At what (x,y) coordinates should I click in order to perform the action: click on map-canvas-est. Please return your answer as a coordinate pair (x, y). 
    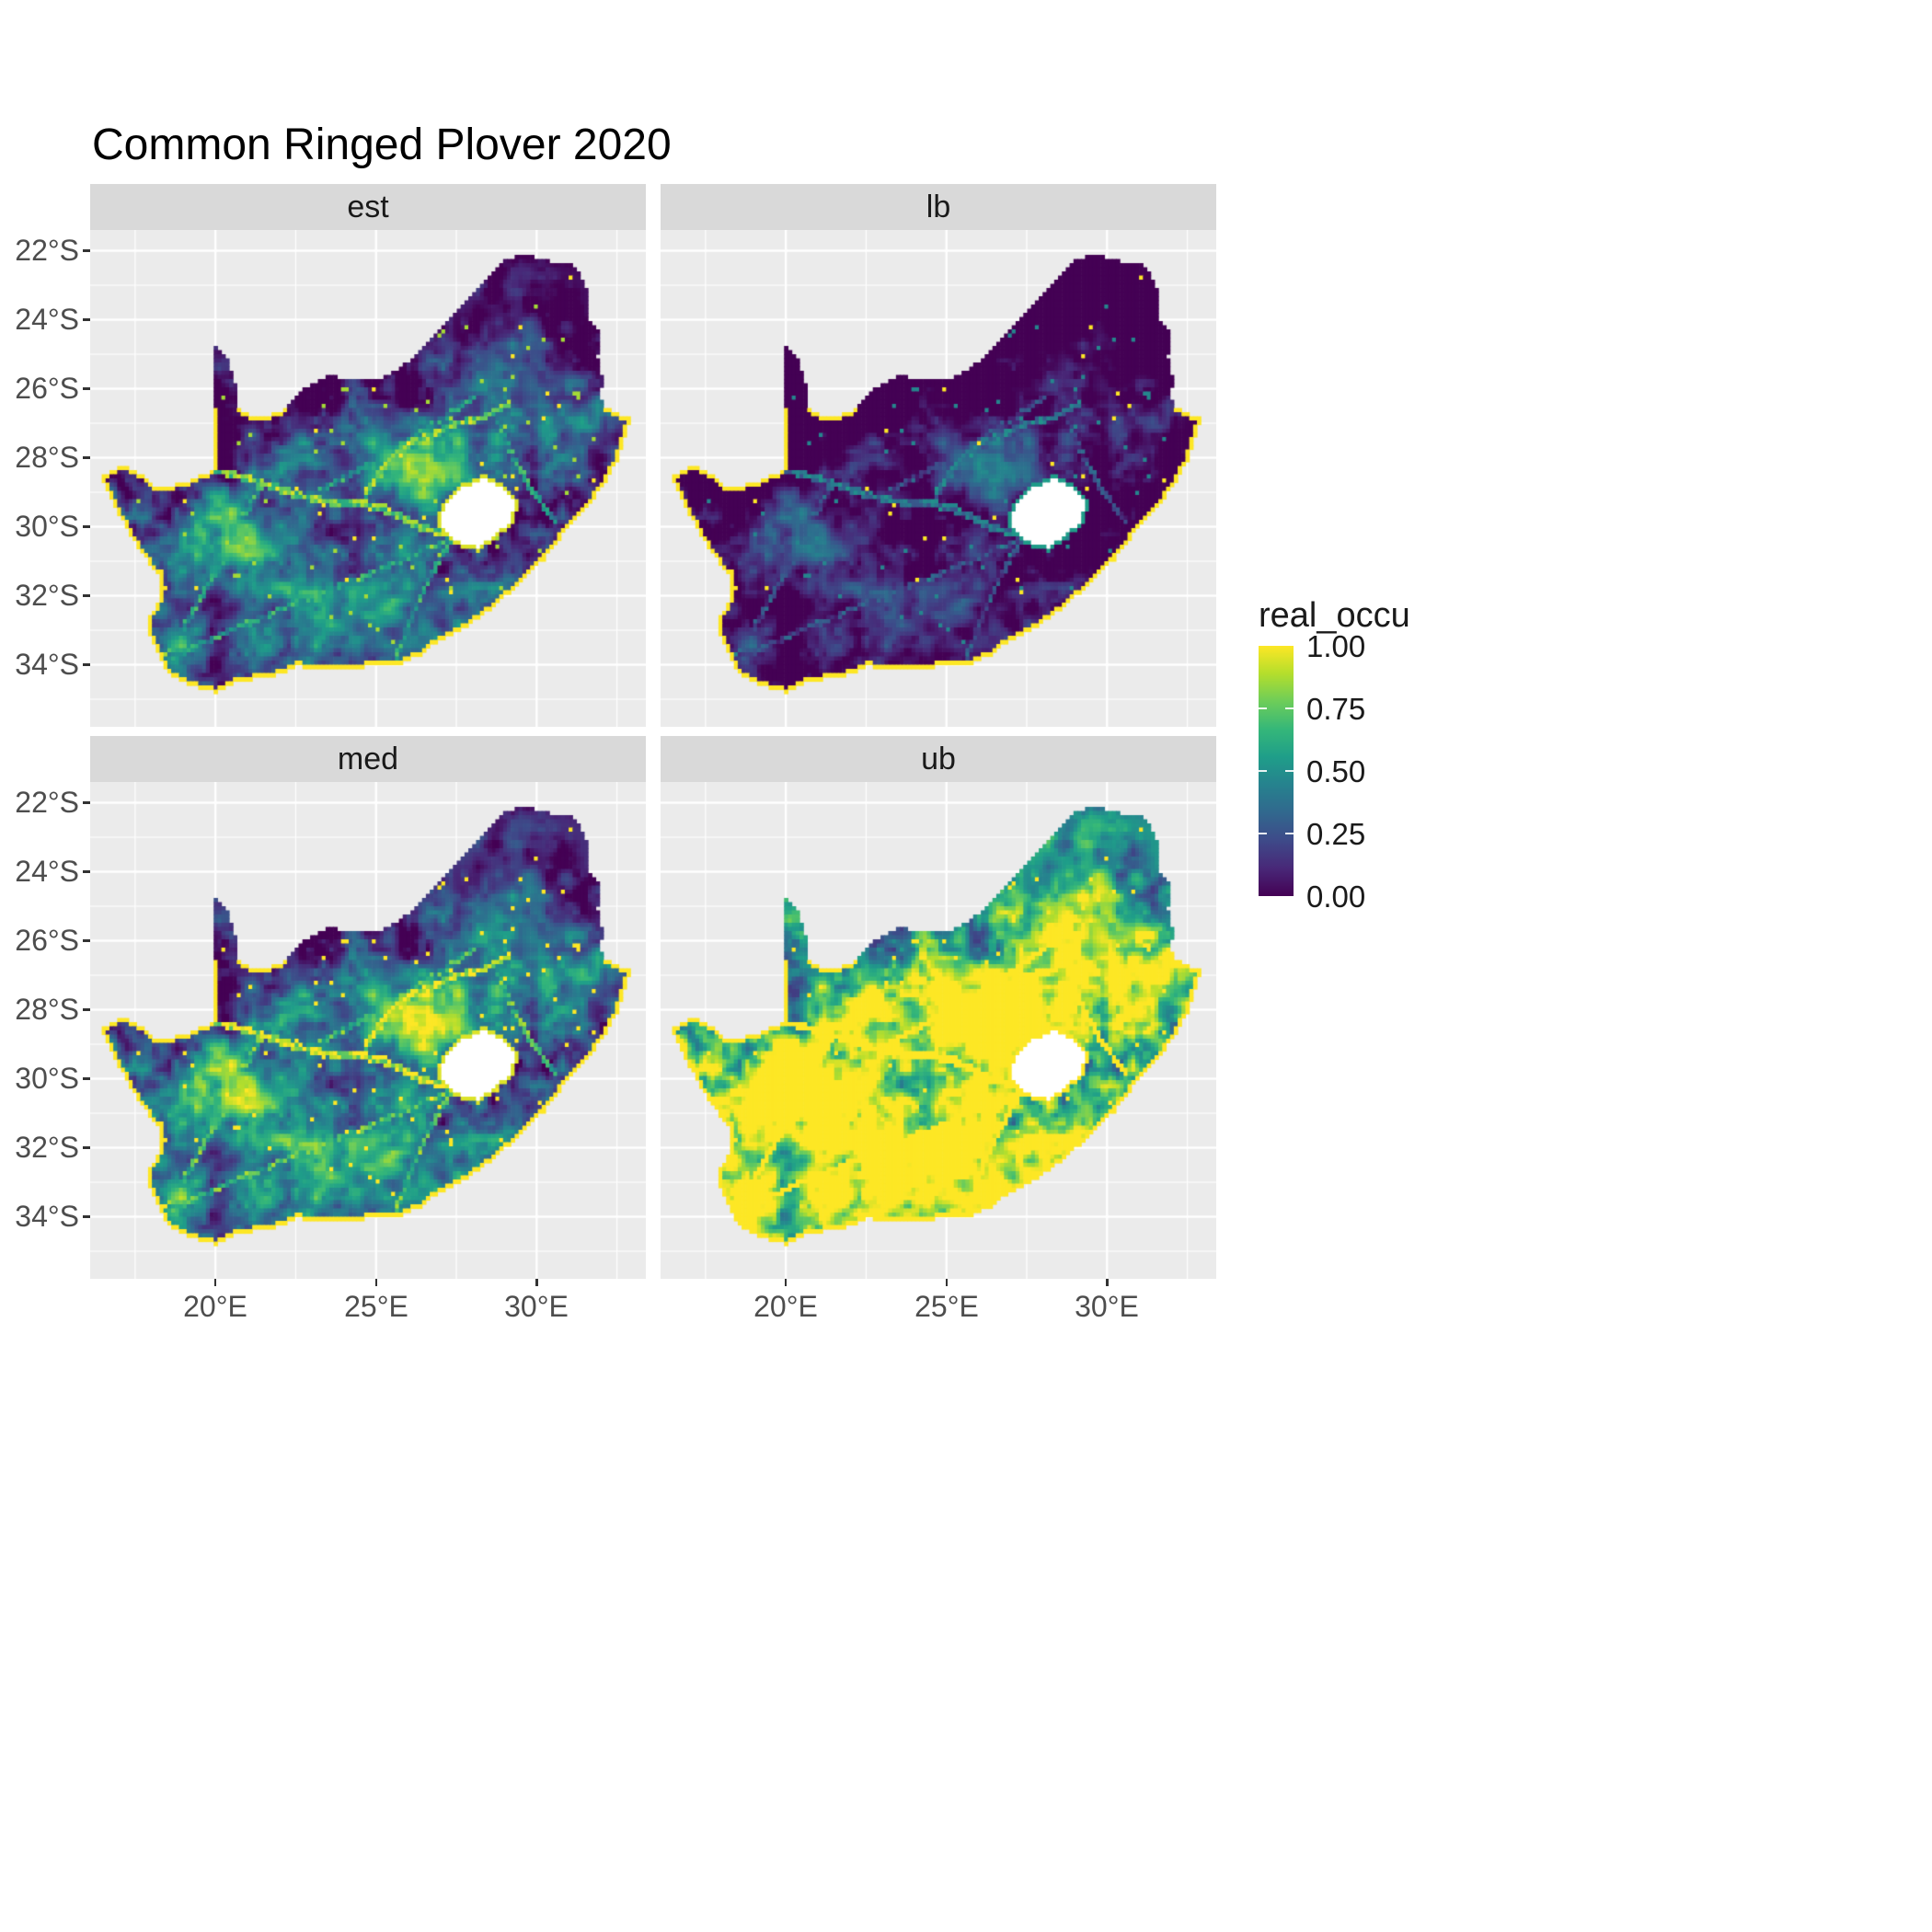
    Looking at the image, I should click on (368, 478).